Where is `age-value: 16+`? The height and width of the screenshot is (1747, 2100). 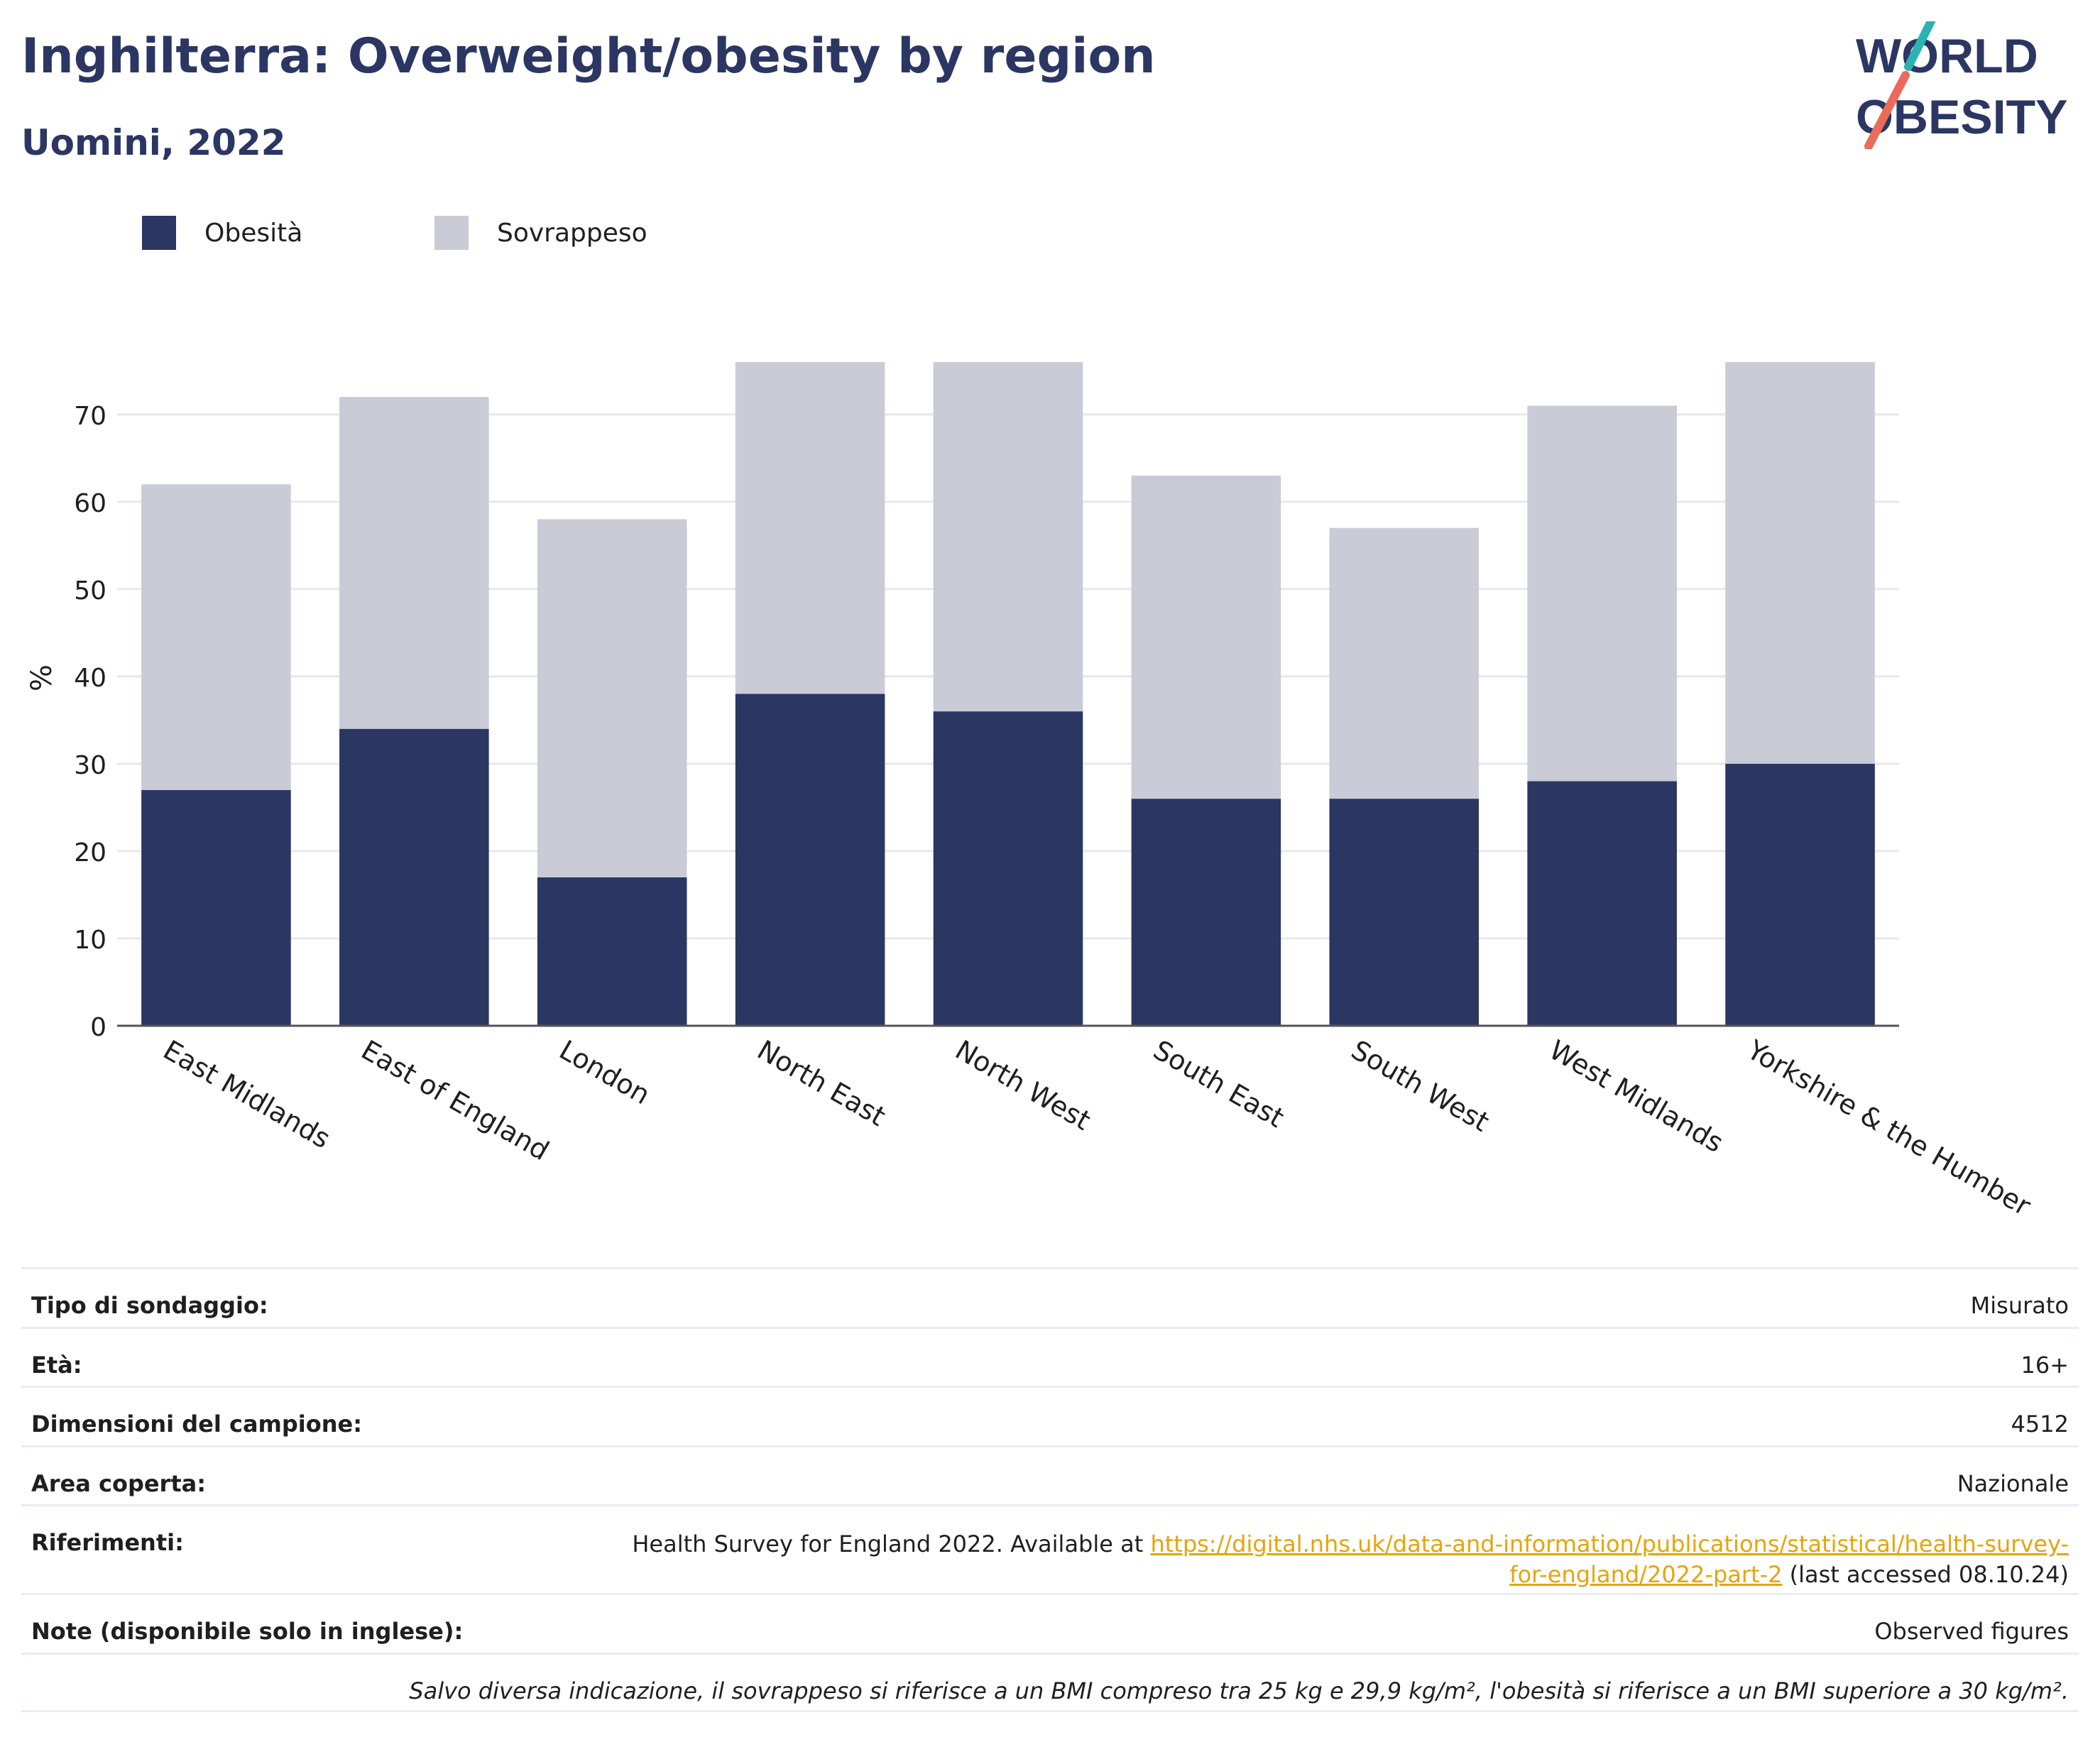 age-value: 16+ is located at coordinates (2044, 1365).